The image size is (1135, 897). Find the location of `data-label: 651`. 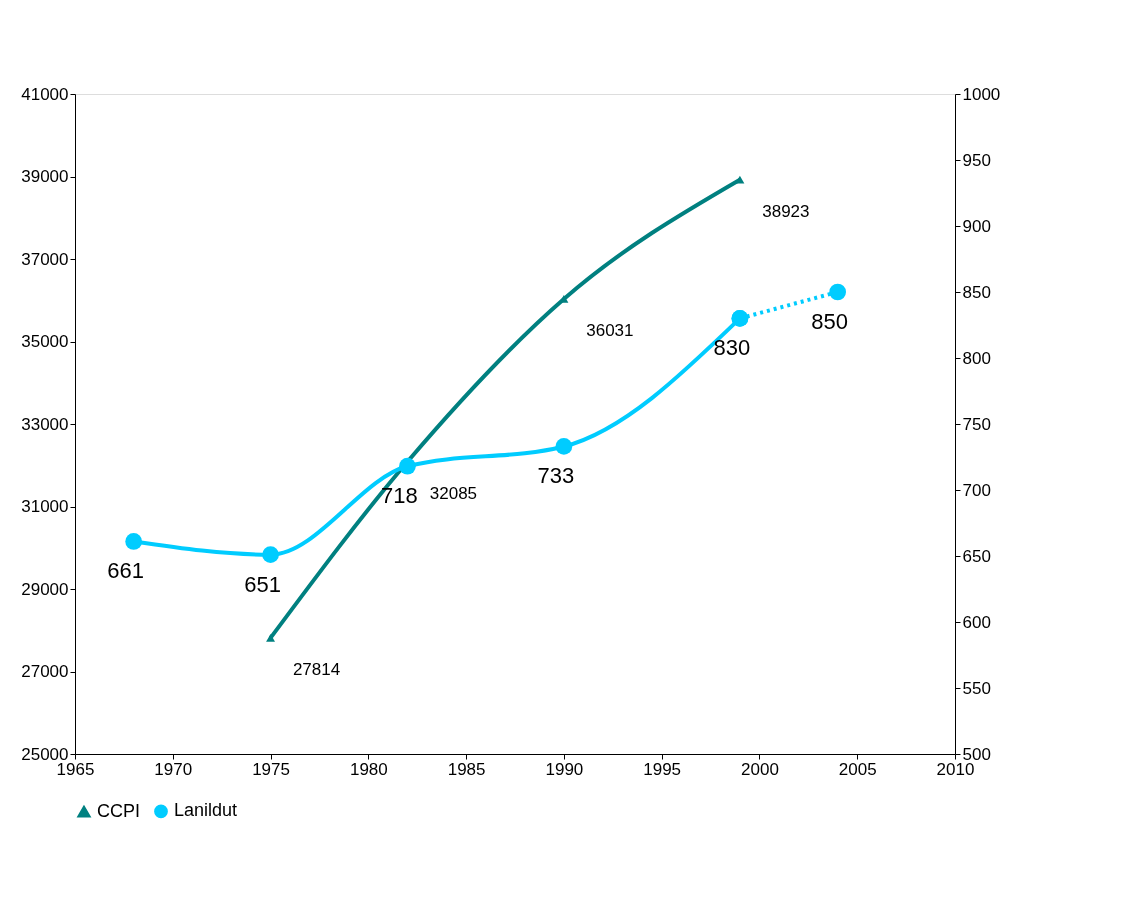

data-label: 651 is located at coordinates (262, 584).